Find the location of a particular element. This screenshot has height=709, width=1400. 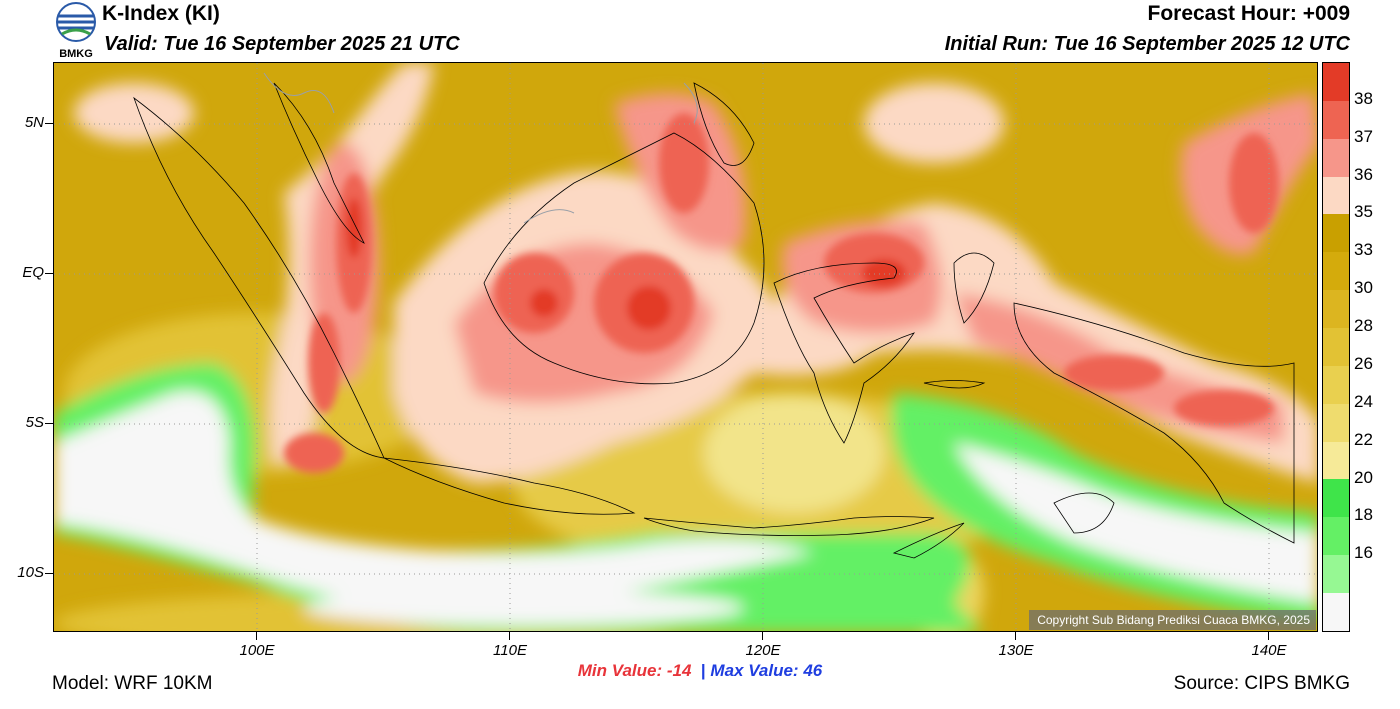

colorbar-label: 20 is located at coordinates (1363, 477).